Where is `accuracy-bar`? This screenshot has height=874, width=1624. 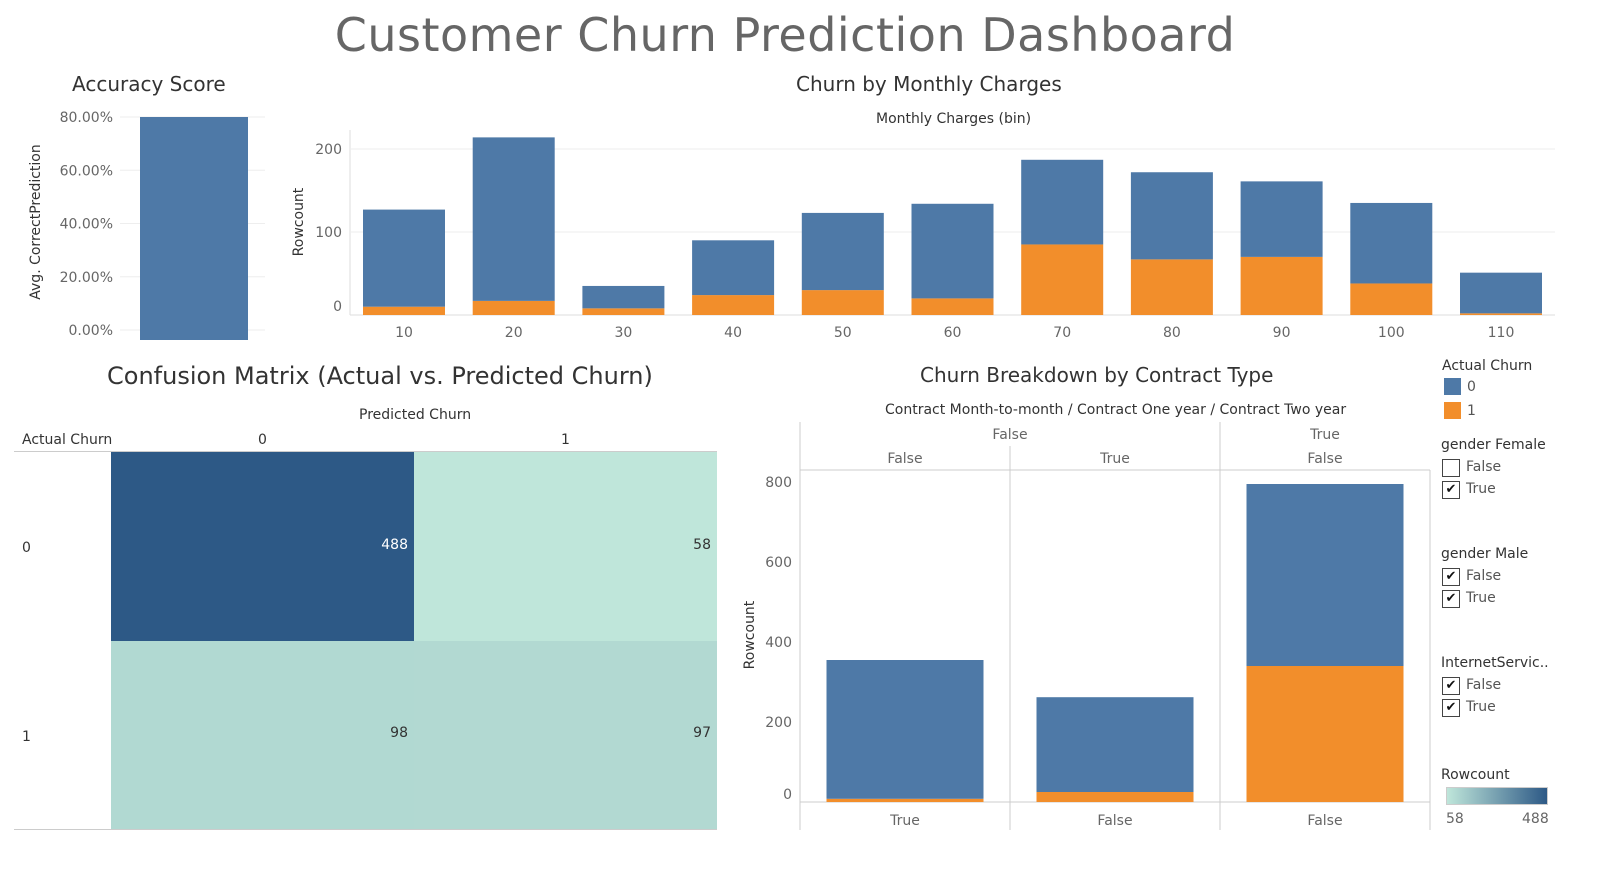
accuracy-bar is located at coordinates (194, 228).